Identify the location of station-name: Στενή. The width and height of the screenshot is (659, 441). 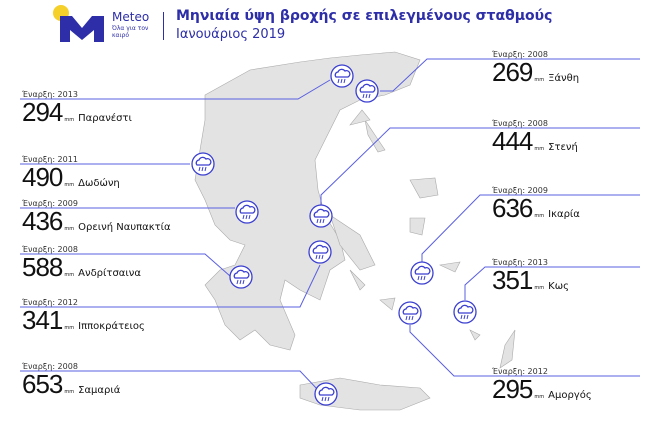
(563, 147).